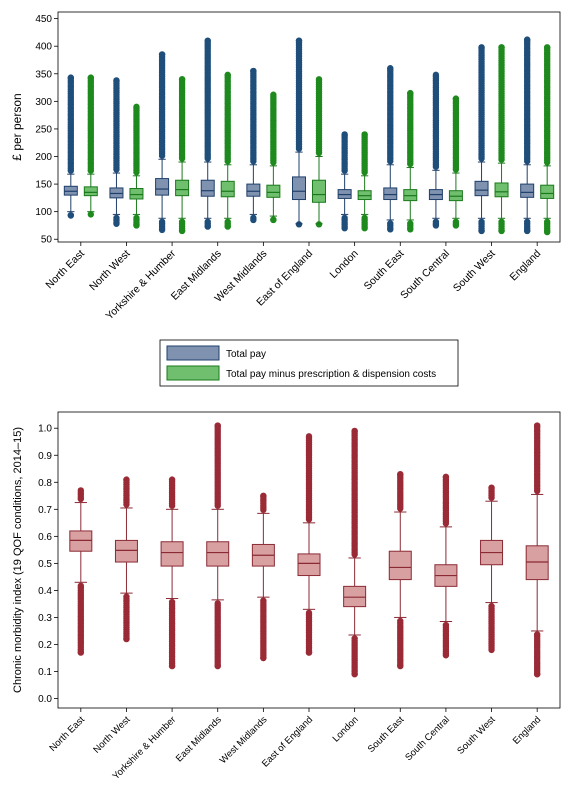 This screenshot has height=806, width=568. Describe the element at coordinates (273, 157) in the screenshot. I see `boxplot-west-midlands-minus` at that location.